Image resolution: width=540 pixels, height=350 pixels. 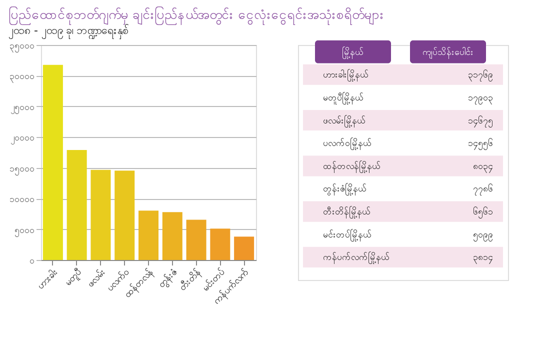 I want to click on y-tick-label: ၂၅၀၀၀, so click(x=22, y=108).